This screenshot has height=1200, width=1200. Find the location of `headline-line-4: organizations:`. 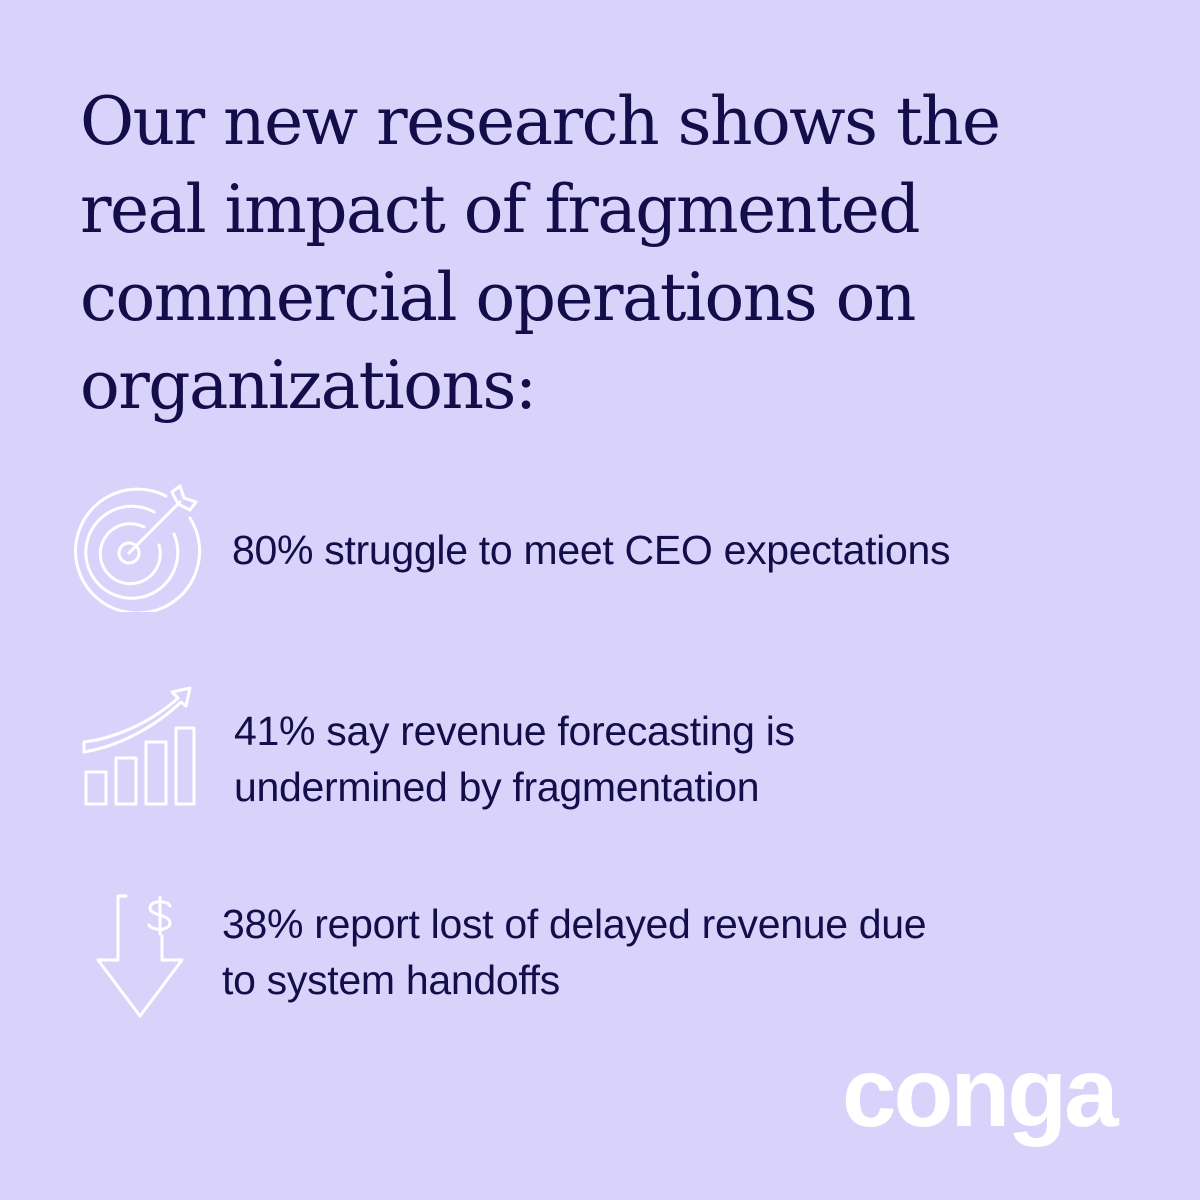

headline-line-4: organizations: is located at coordinates (308, 385).